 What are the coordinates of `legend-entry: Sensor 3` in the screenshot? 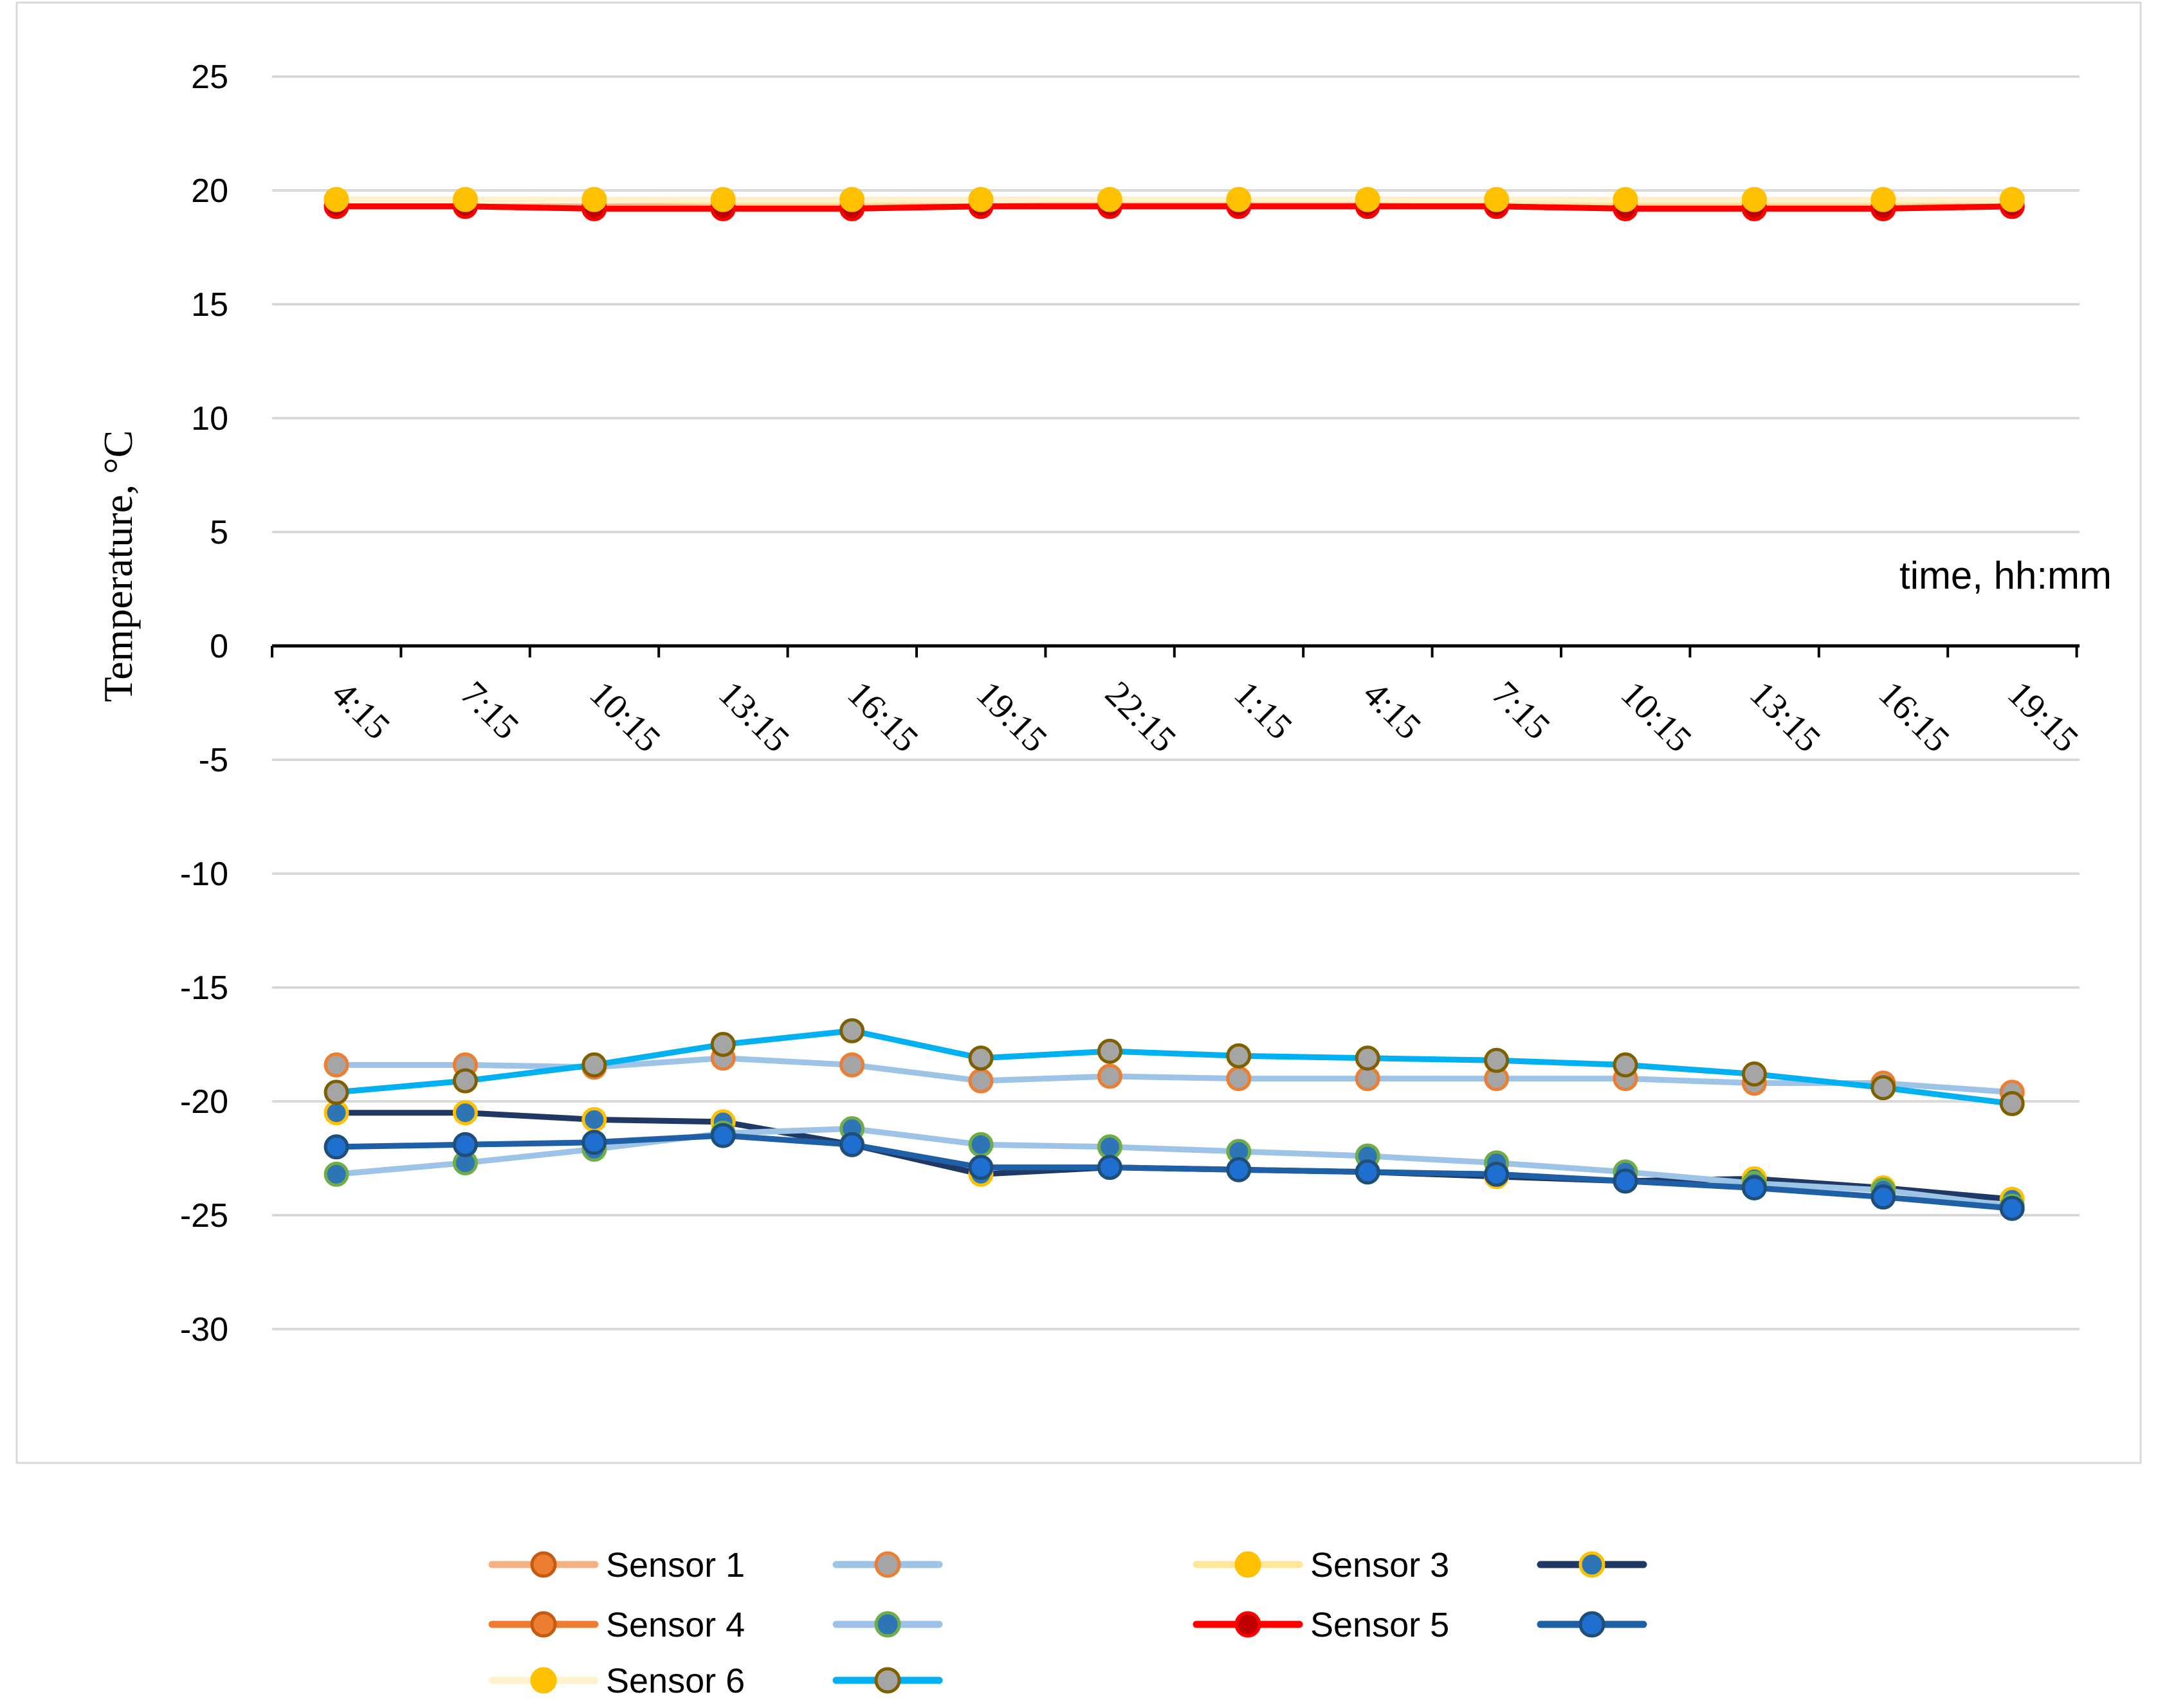 It's located at (1321, 1565).